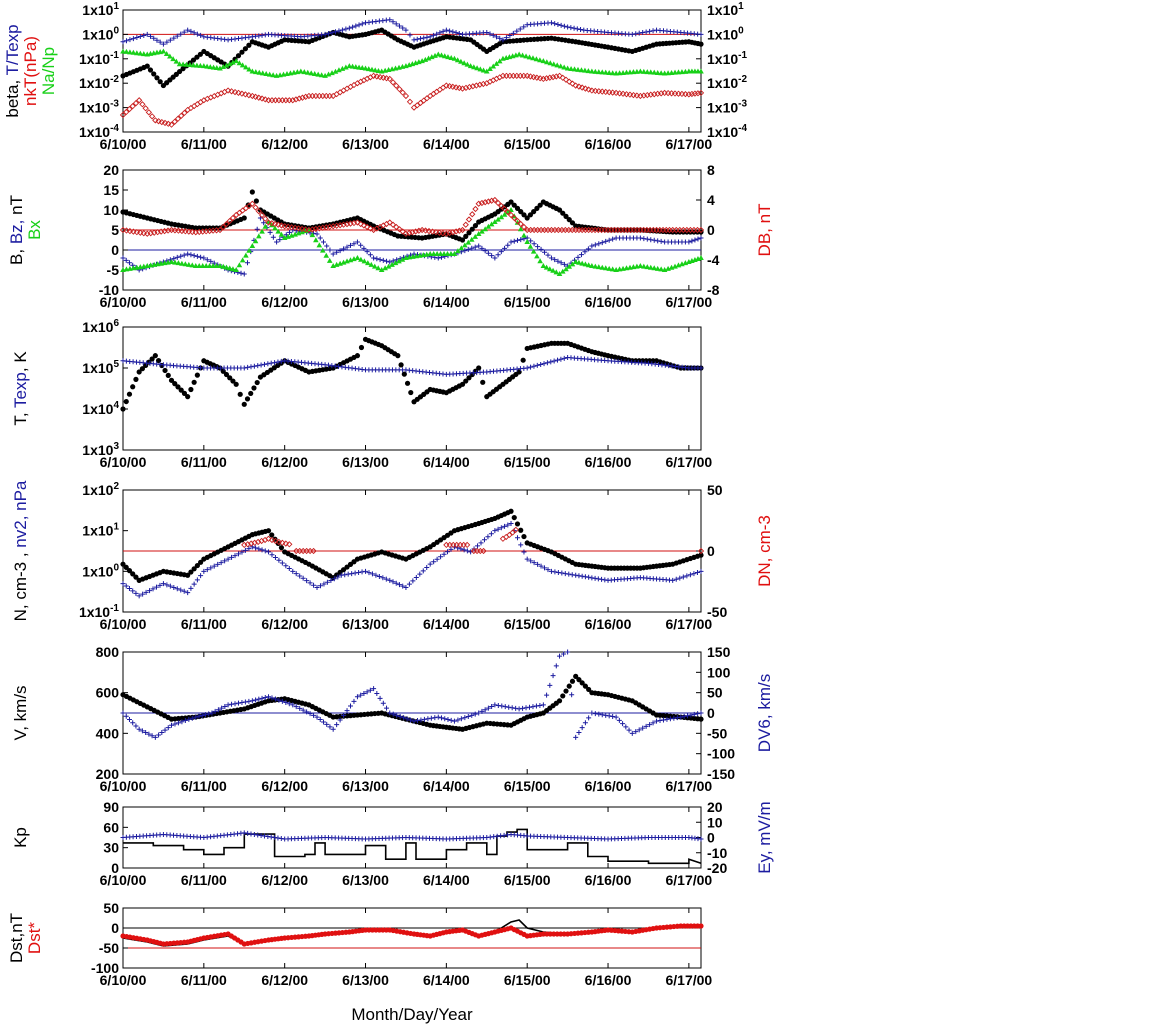 Image resolution: width=1152 pixels, height=1031 pixels. Describe the element at coordinates (100, 9) in the screenshot. I see `y-tick-label: 1x101` at that location.